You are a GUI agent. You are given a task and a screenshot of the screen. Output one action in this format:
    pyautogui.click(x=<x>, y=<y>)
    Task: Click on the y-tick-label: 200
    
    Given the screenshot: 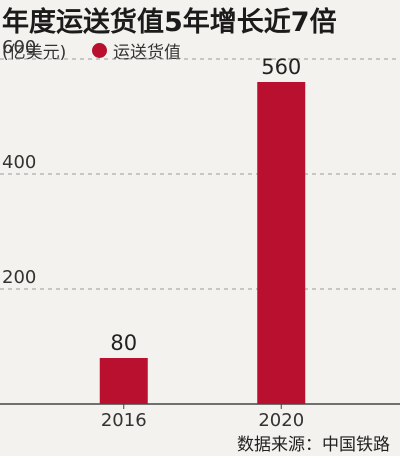 What is the action you would take?
    pyautogui.click(x=19, y=277)
    